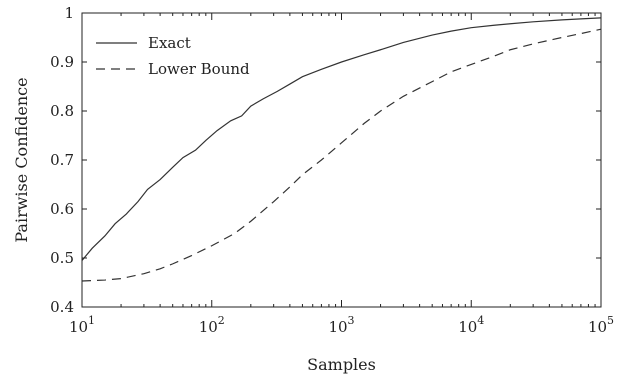 The height and width of the screenshot is (377, 629). I want to click on legend-label-lower-bound: Lower Bound, so click(199, 69).